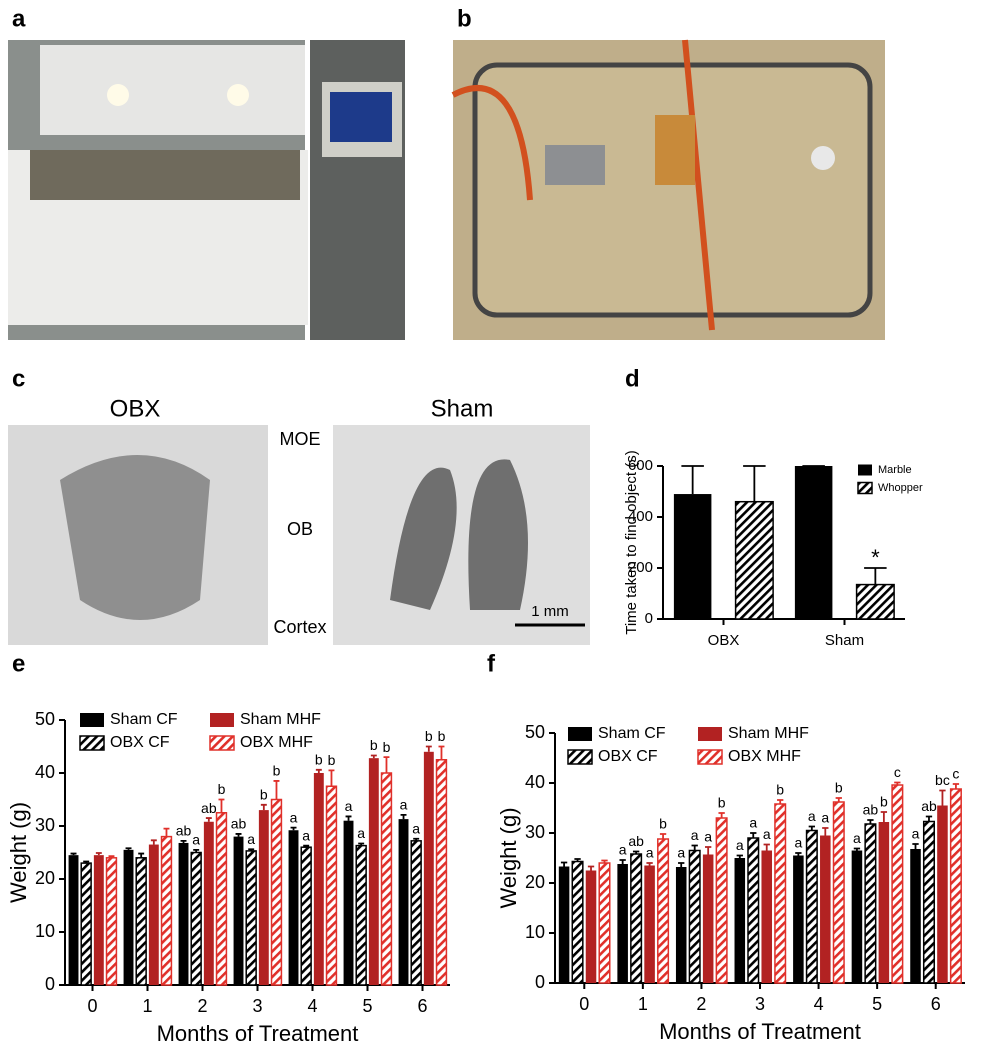  Describe the element at coordinates (895, 470) in the screenshot. I see `legend-label: Marble` at that location.